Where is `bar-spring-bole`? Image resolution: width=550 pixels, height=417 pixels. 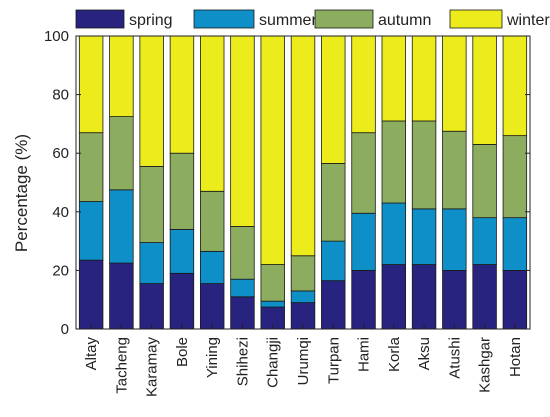
bar-spring-bole is located at coordinates (182, 301).